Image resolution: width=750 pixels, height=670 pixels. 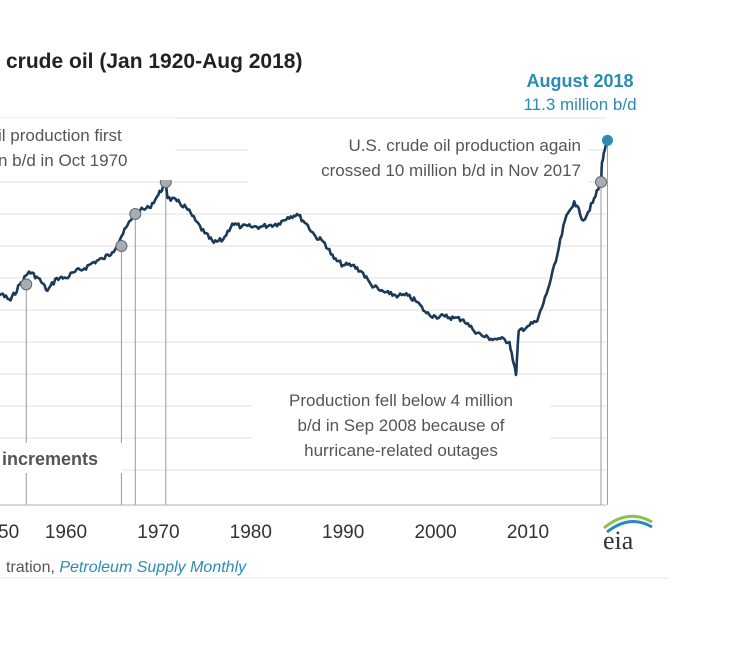 I want to click on annotation-2008-line2: b/d in Sep 2008 because of, so click(x=401, y=425).